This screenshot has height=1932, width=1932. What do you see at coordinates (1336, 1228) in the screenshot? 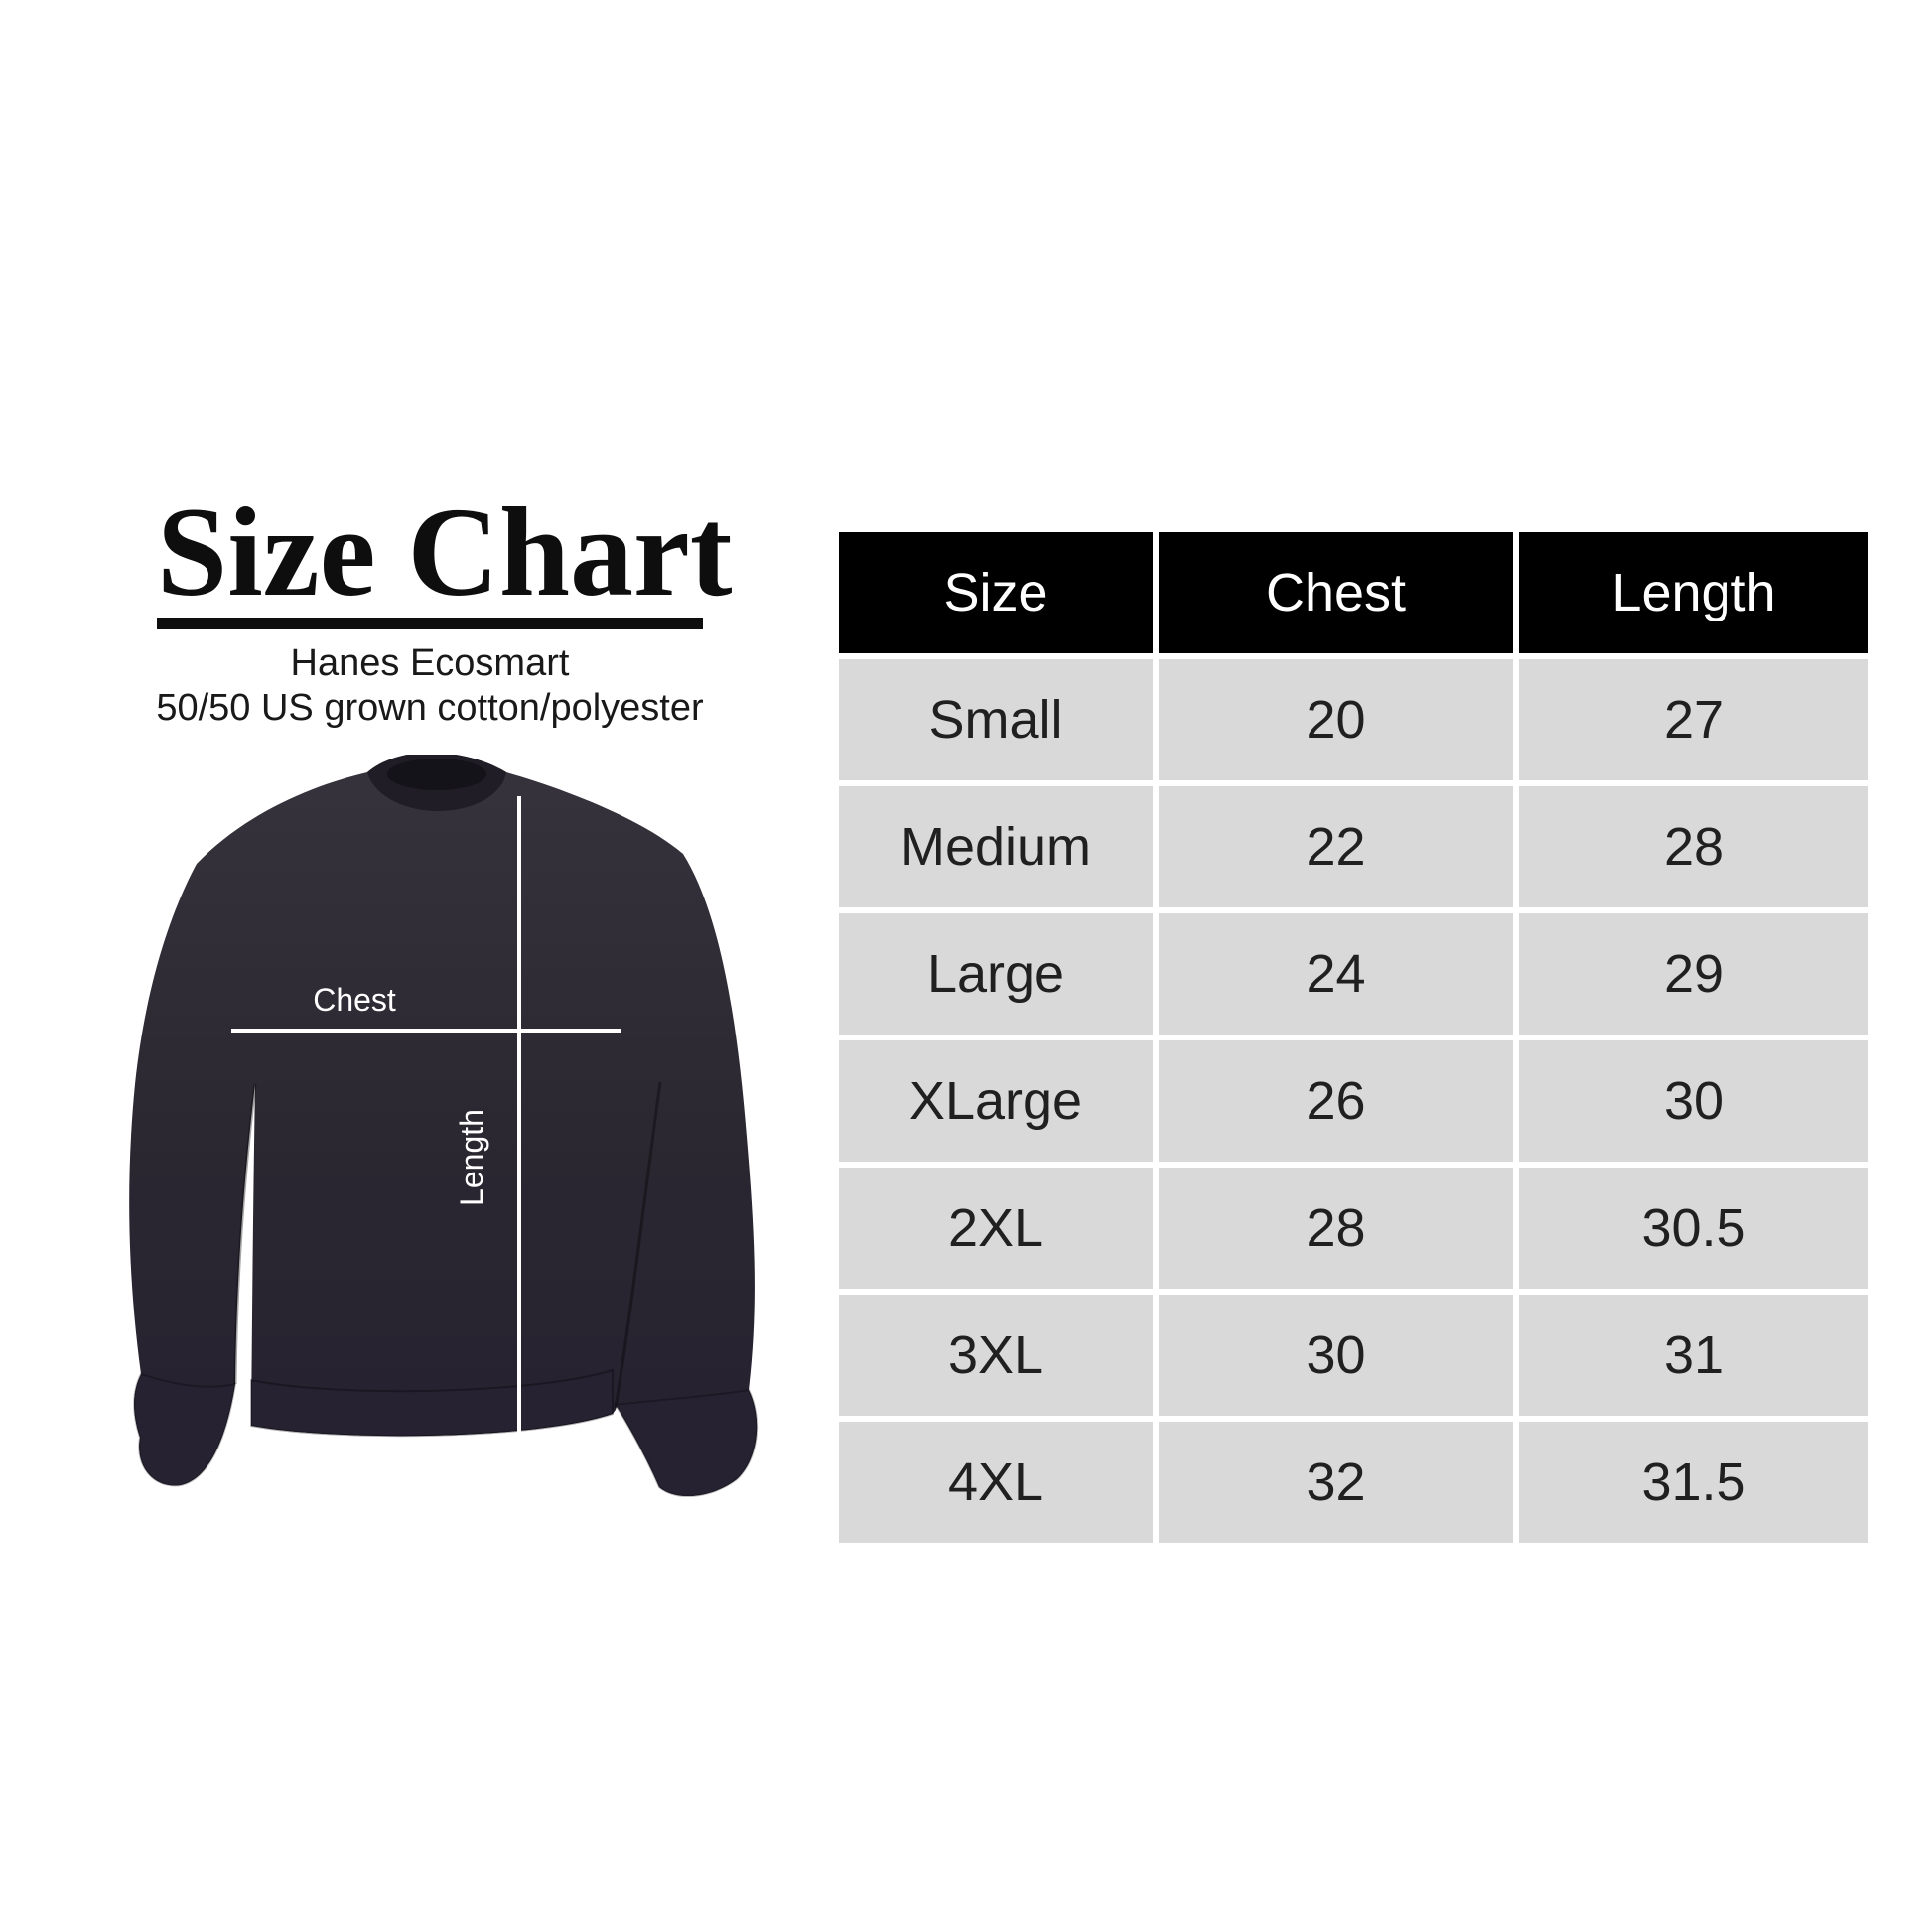
I see `table-cell-chest-row-4: 28` at bounding box center [1336, 1228].